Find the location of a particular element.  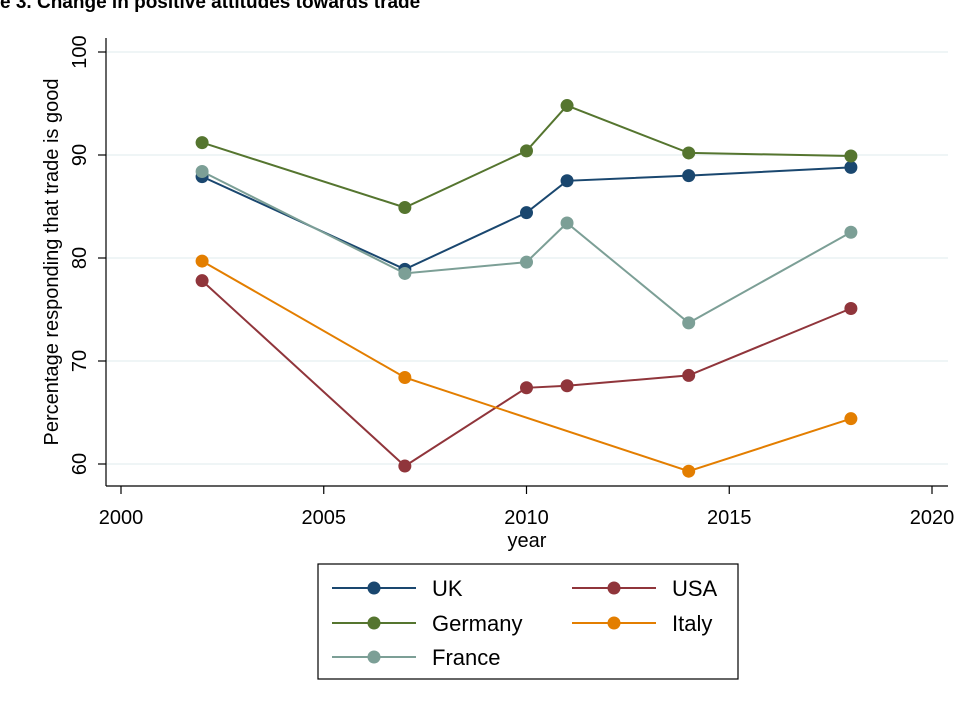

x-tick-label: 2000 is located at coordinates (121, 518).